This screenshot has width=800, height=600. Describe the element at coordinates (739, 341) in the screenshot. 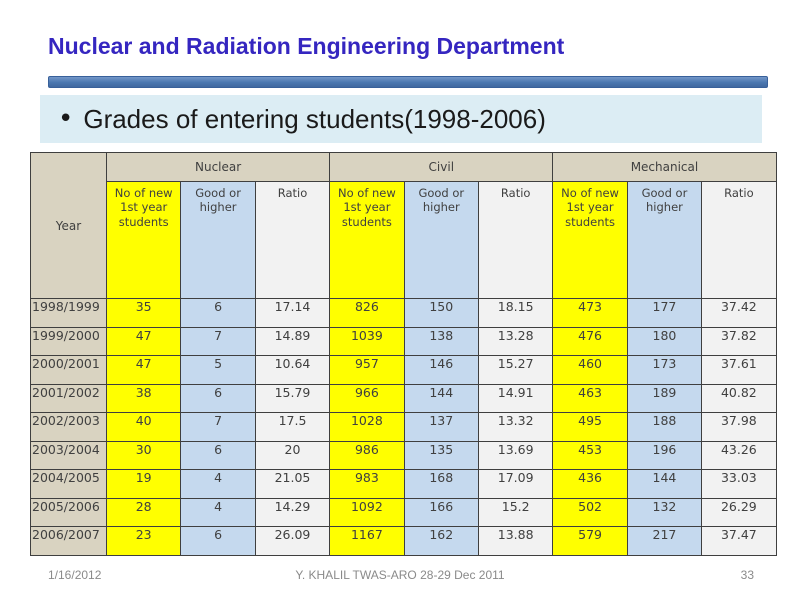

I see `value-cell: 37.82` at that location.